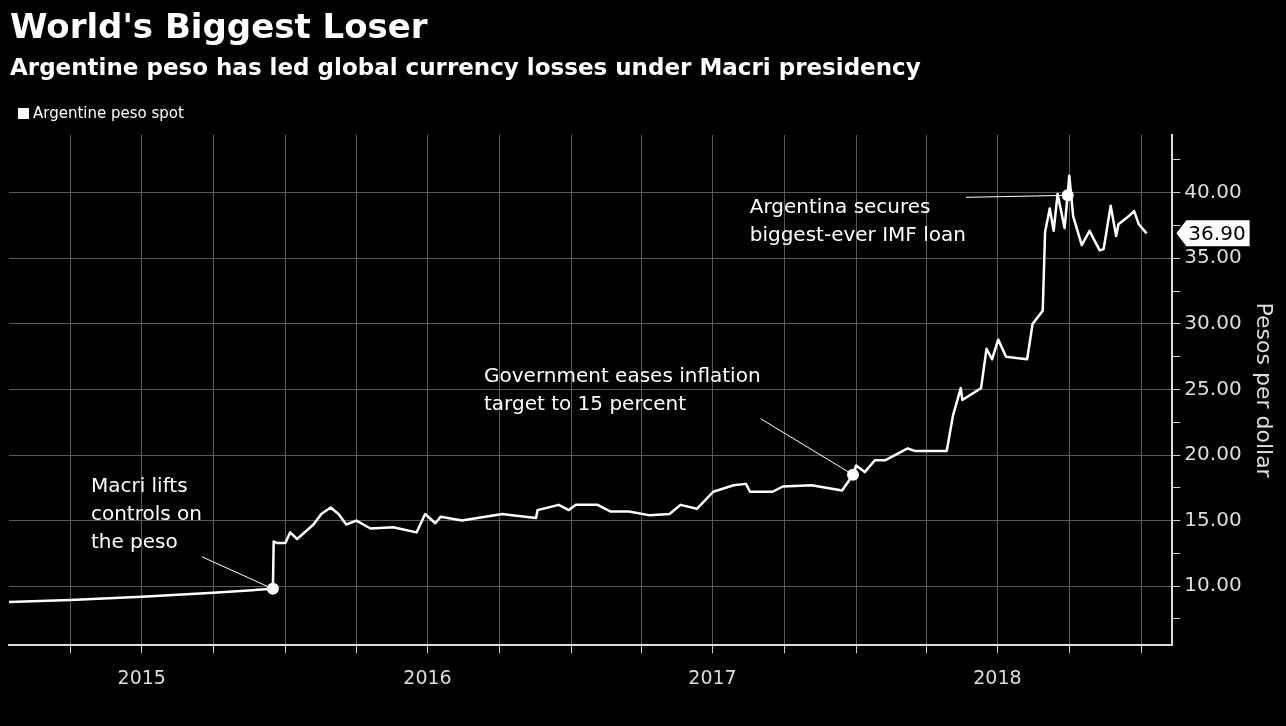  What do you see at coordinates (108, 113) in the screenshot?
I see `legend-label: Argentine peso spot` at bounding box center [108, 113].